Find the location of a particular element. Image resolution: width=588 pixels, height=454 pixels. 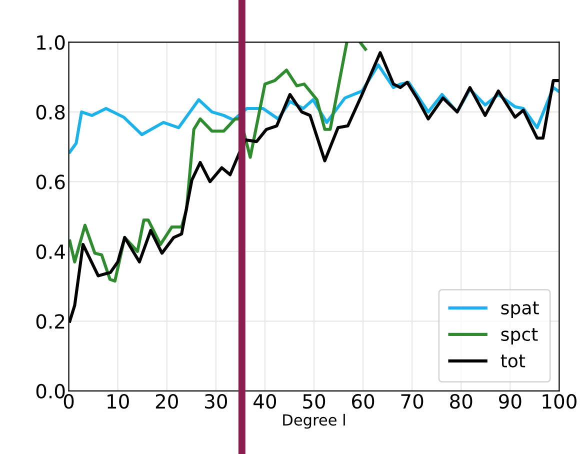

x-tick-label: 10 is located at coordinates (118, 401).